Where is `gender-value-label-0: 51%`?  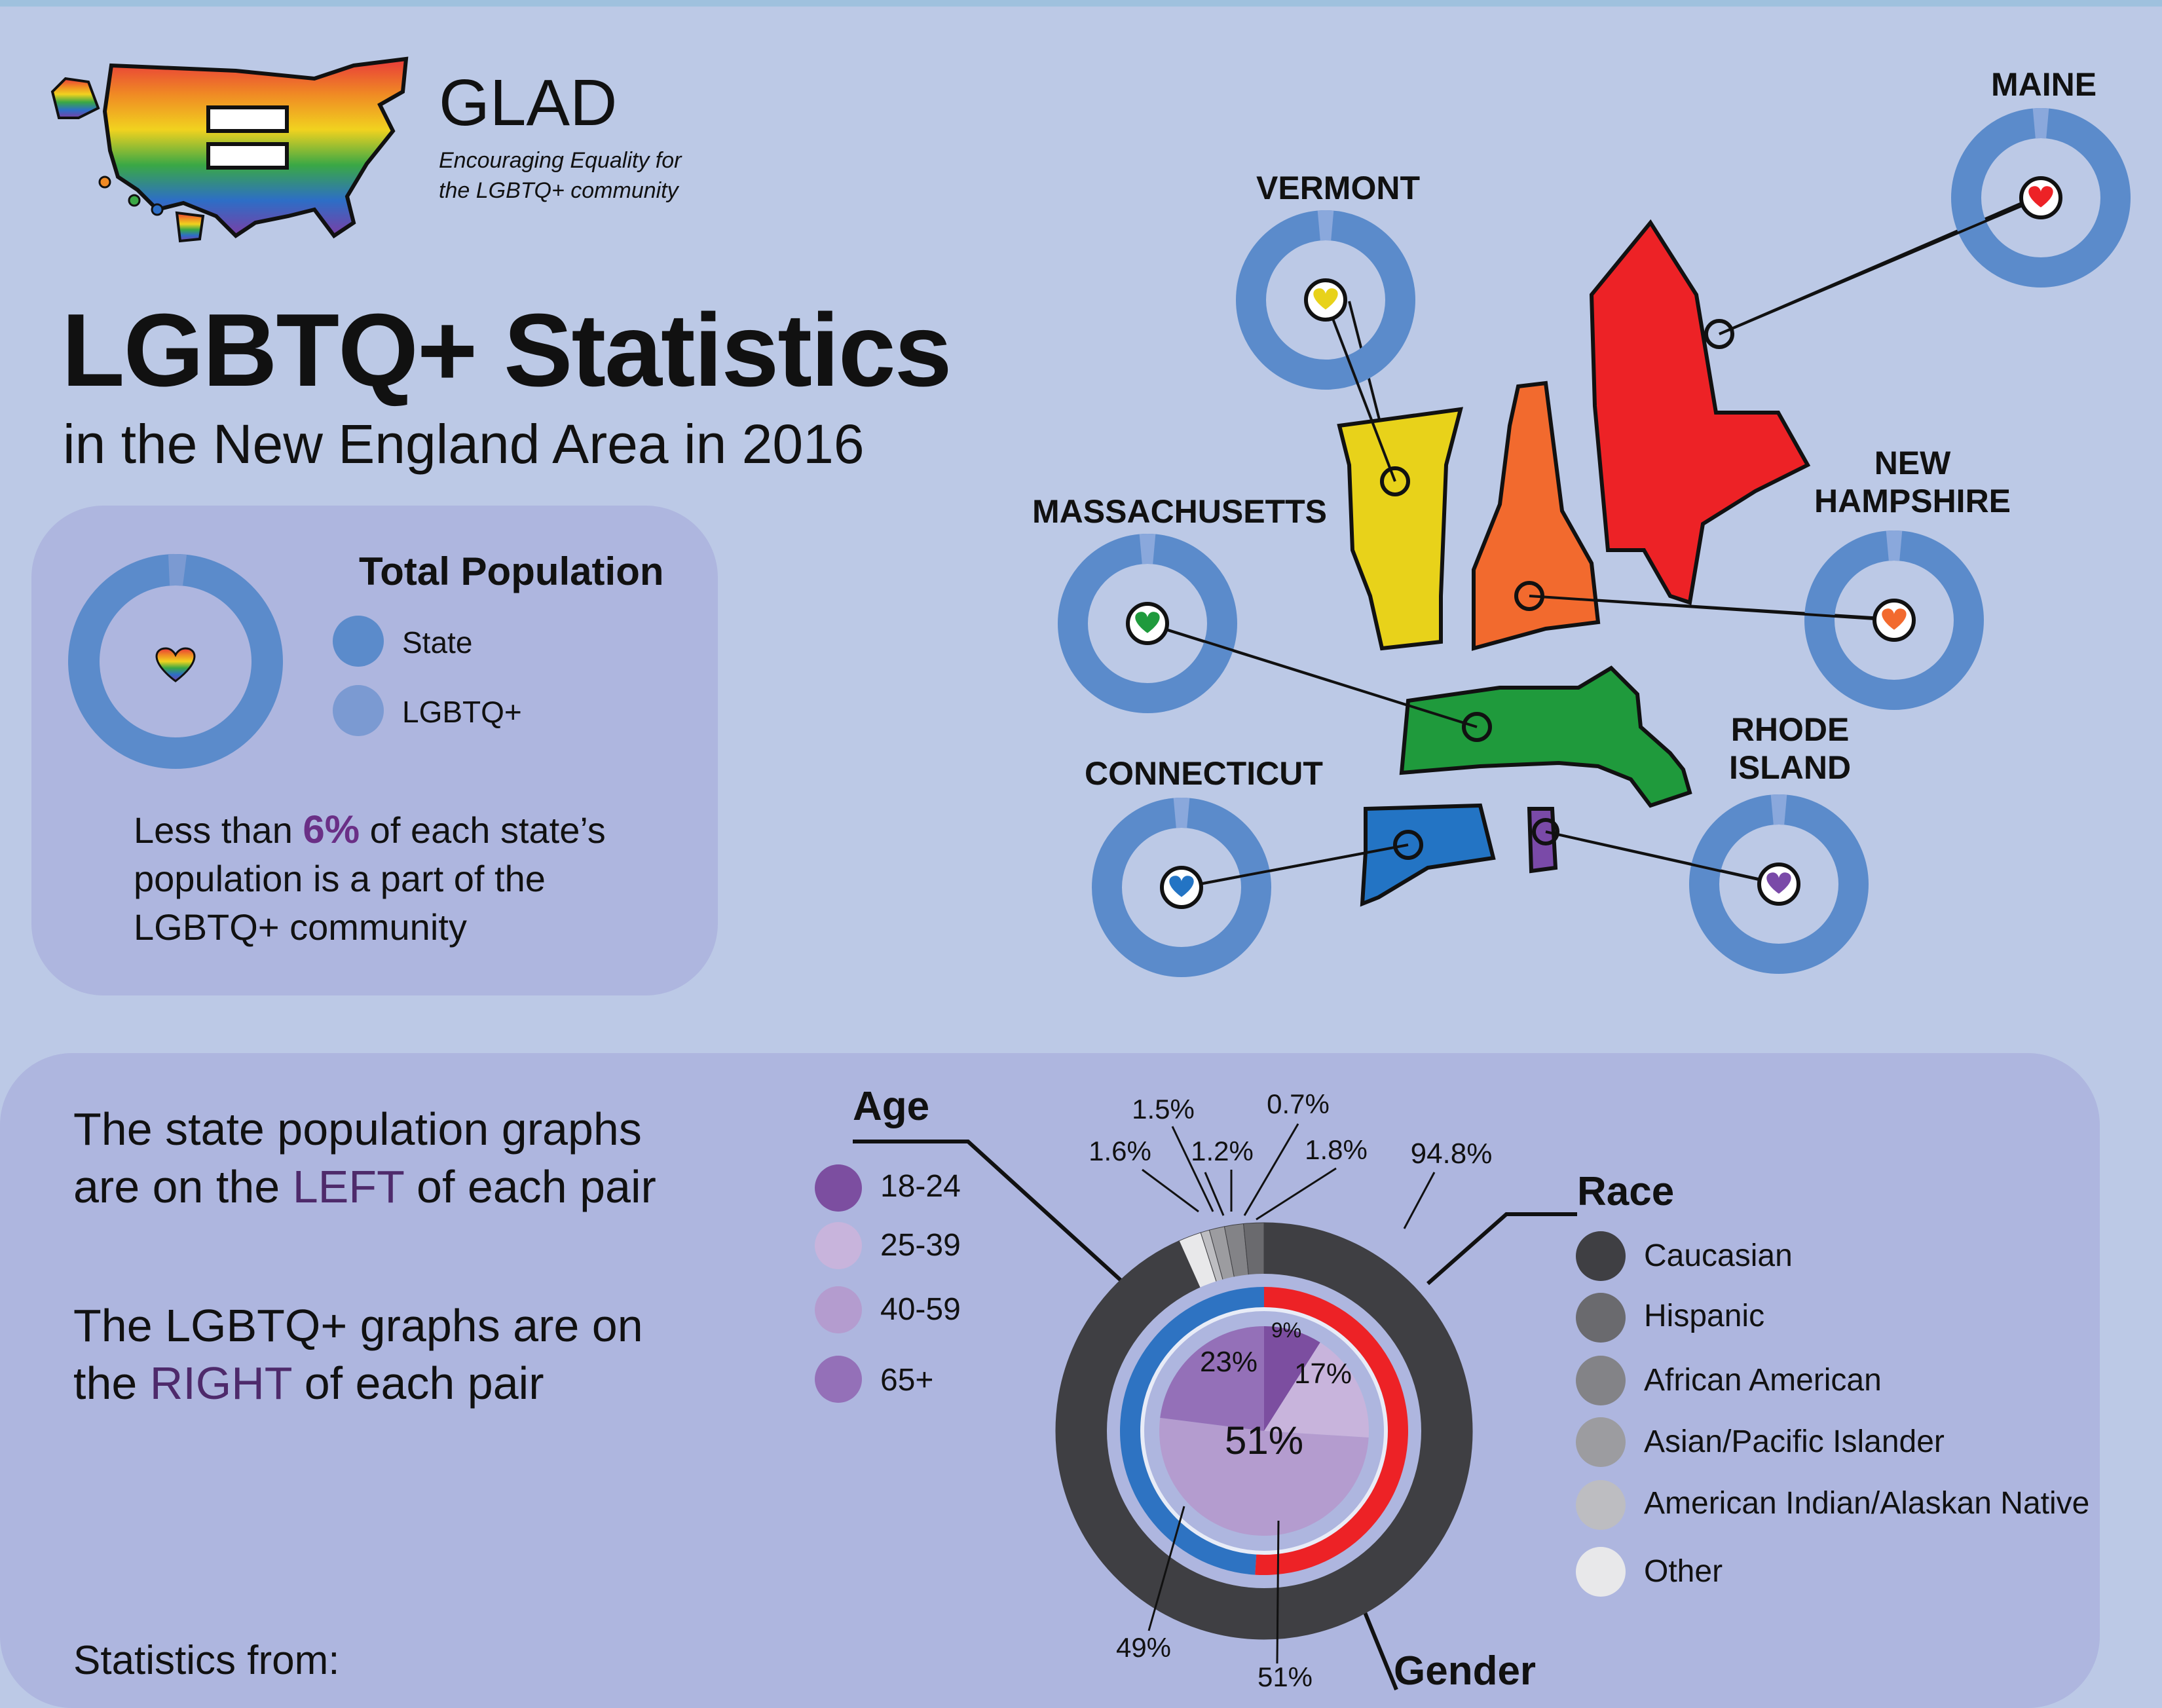 gender-value-label-0: 51% is located at coordinates (1285, 1677).